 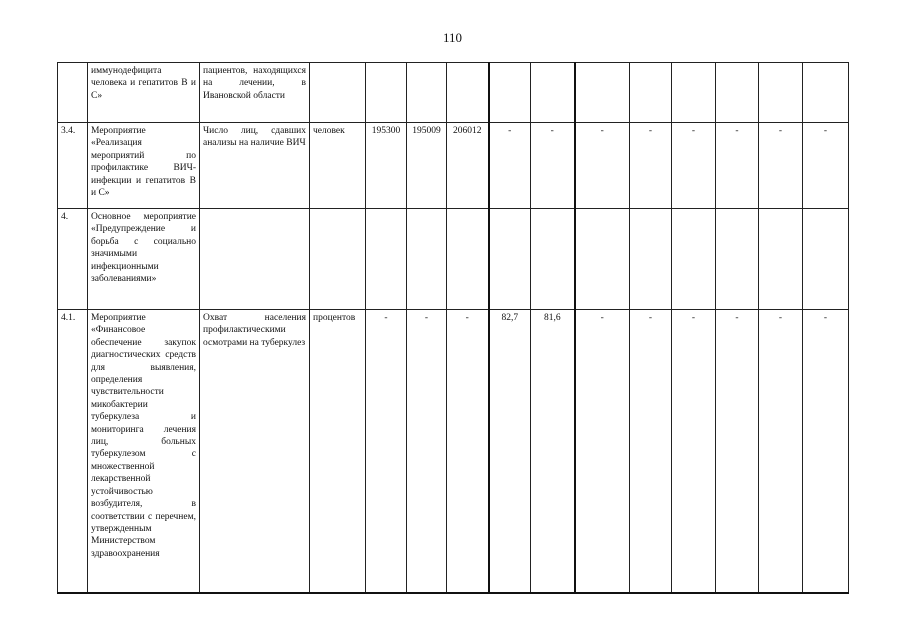 What do you see at coordinates (386, 451) in the screenshot?
I see `cell-value-1: -` at bounding box center [386, 451].